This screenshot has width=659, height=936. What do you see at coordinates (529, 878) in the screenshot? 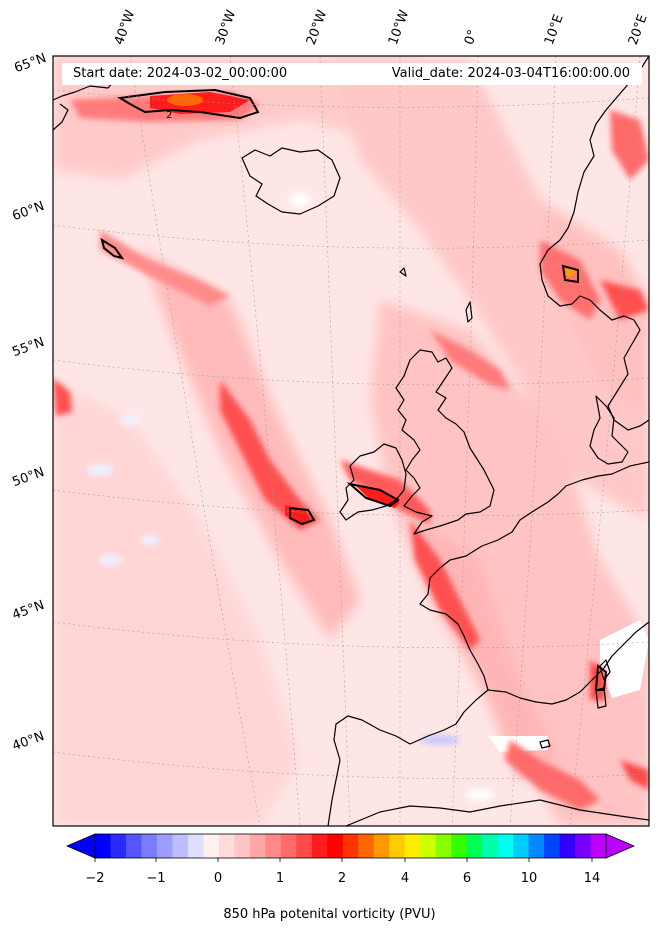
I see `colorbar-tick-label: 10` at bounding box center [529, 878].